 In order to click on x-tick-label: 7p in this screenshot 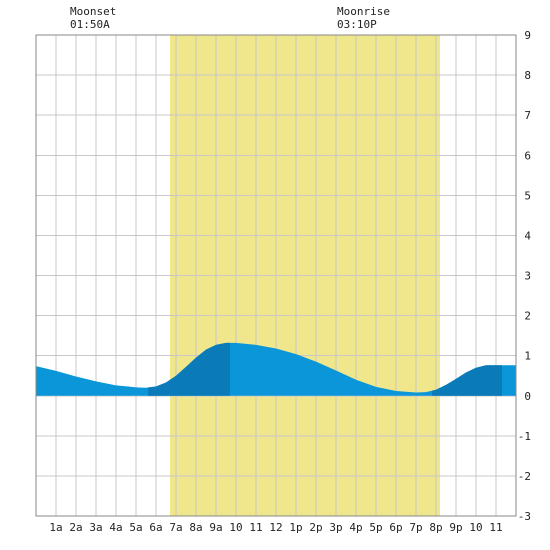, I will do `click(415, 527)`.